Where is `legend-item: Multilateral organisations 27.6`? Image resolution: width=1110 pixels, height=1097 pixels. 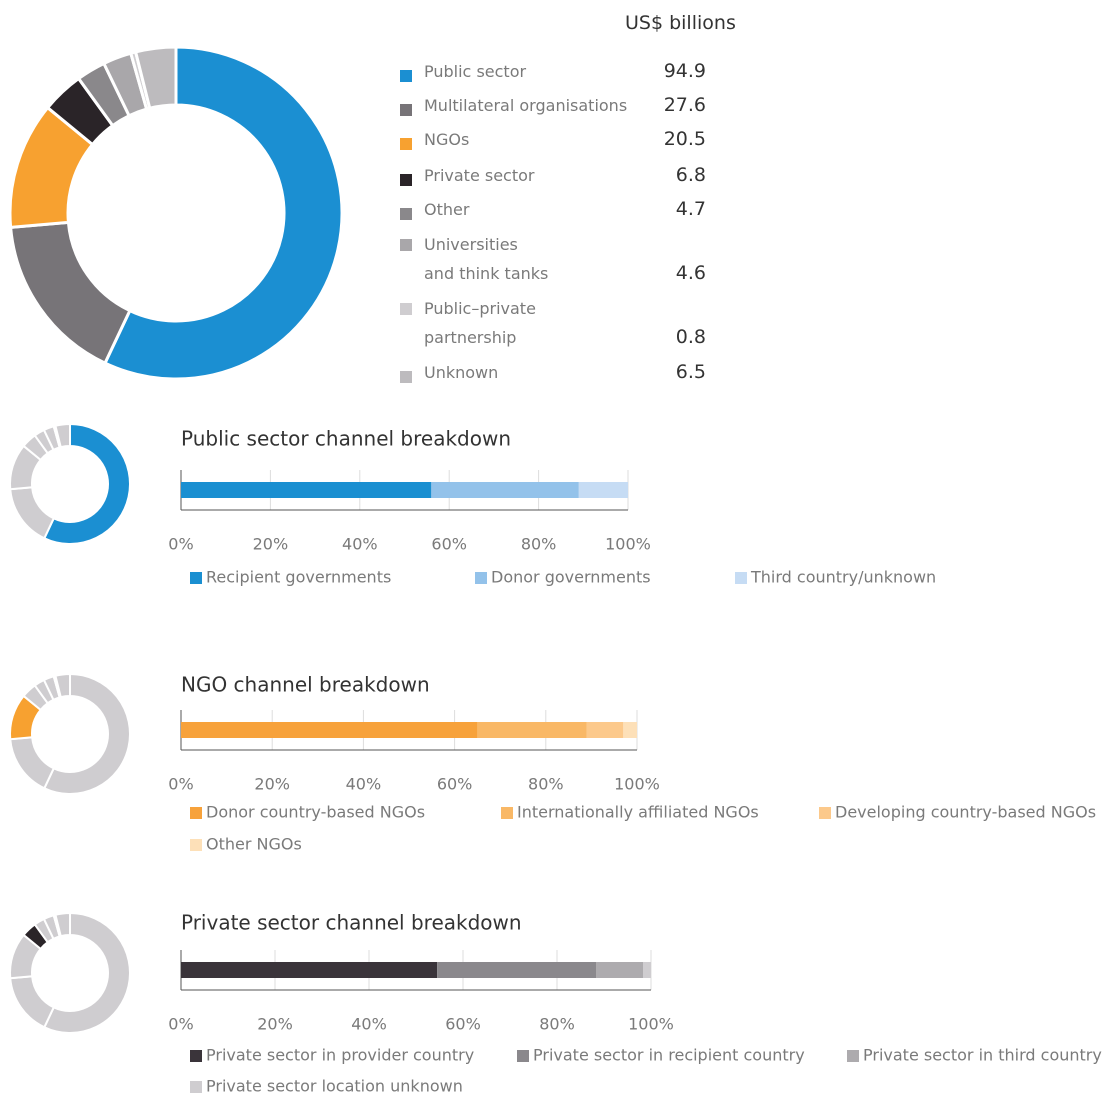 legend-item: Multilateral organisations 27.6 is located at coordinates (553, 105).